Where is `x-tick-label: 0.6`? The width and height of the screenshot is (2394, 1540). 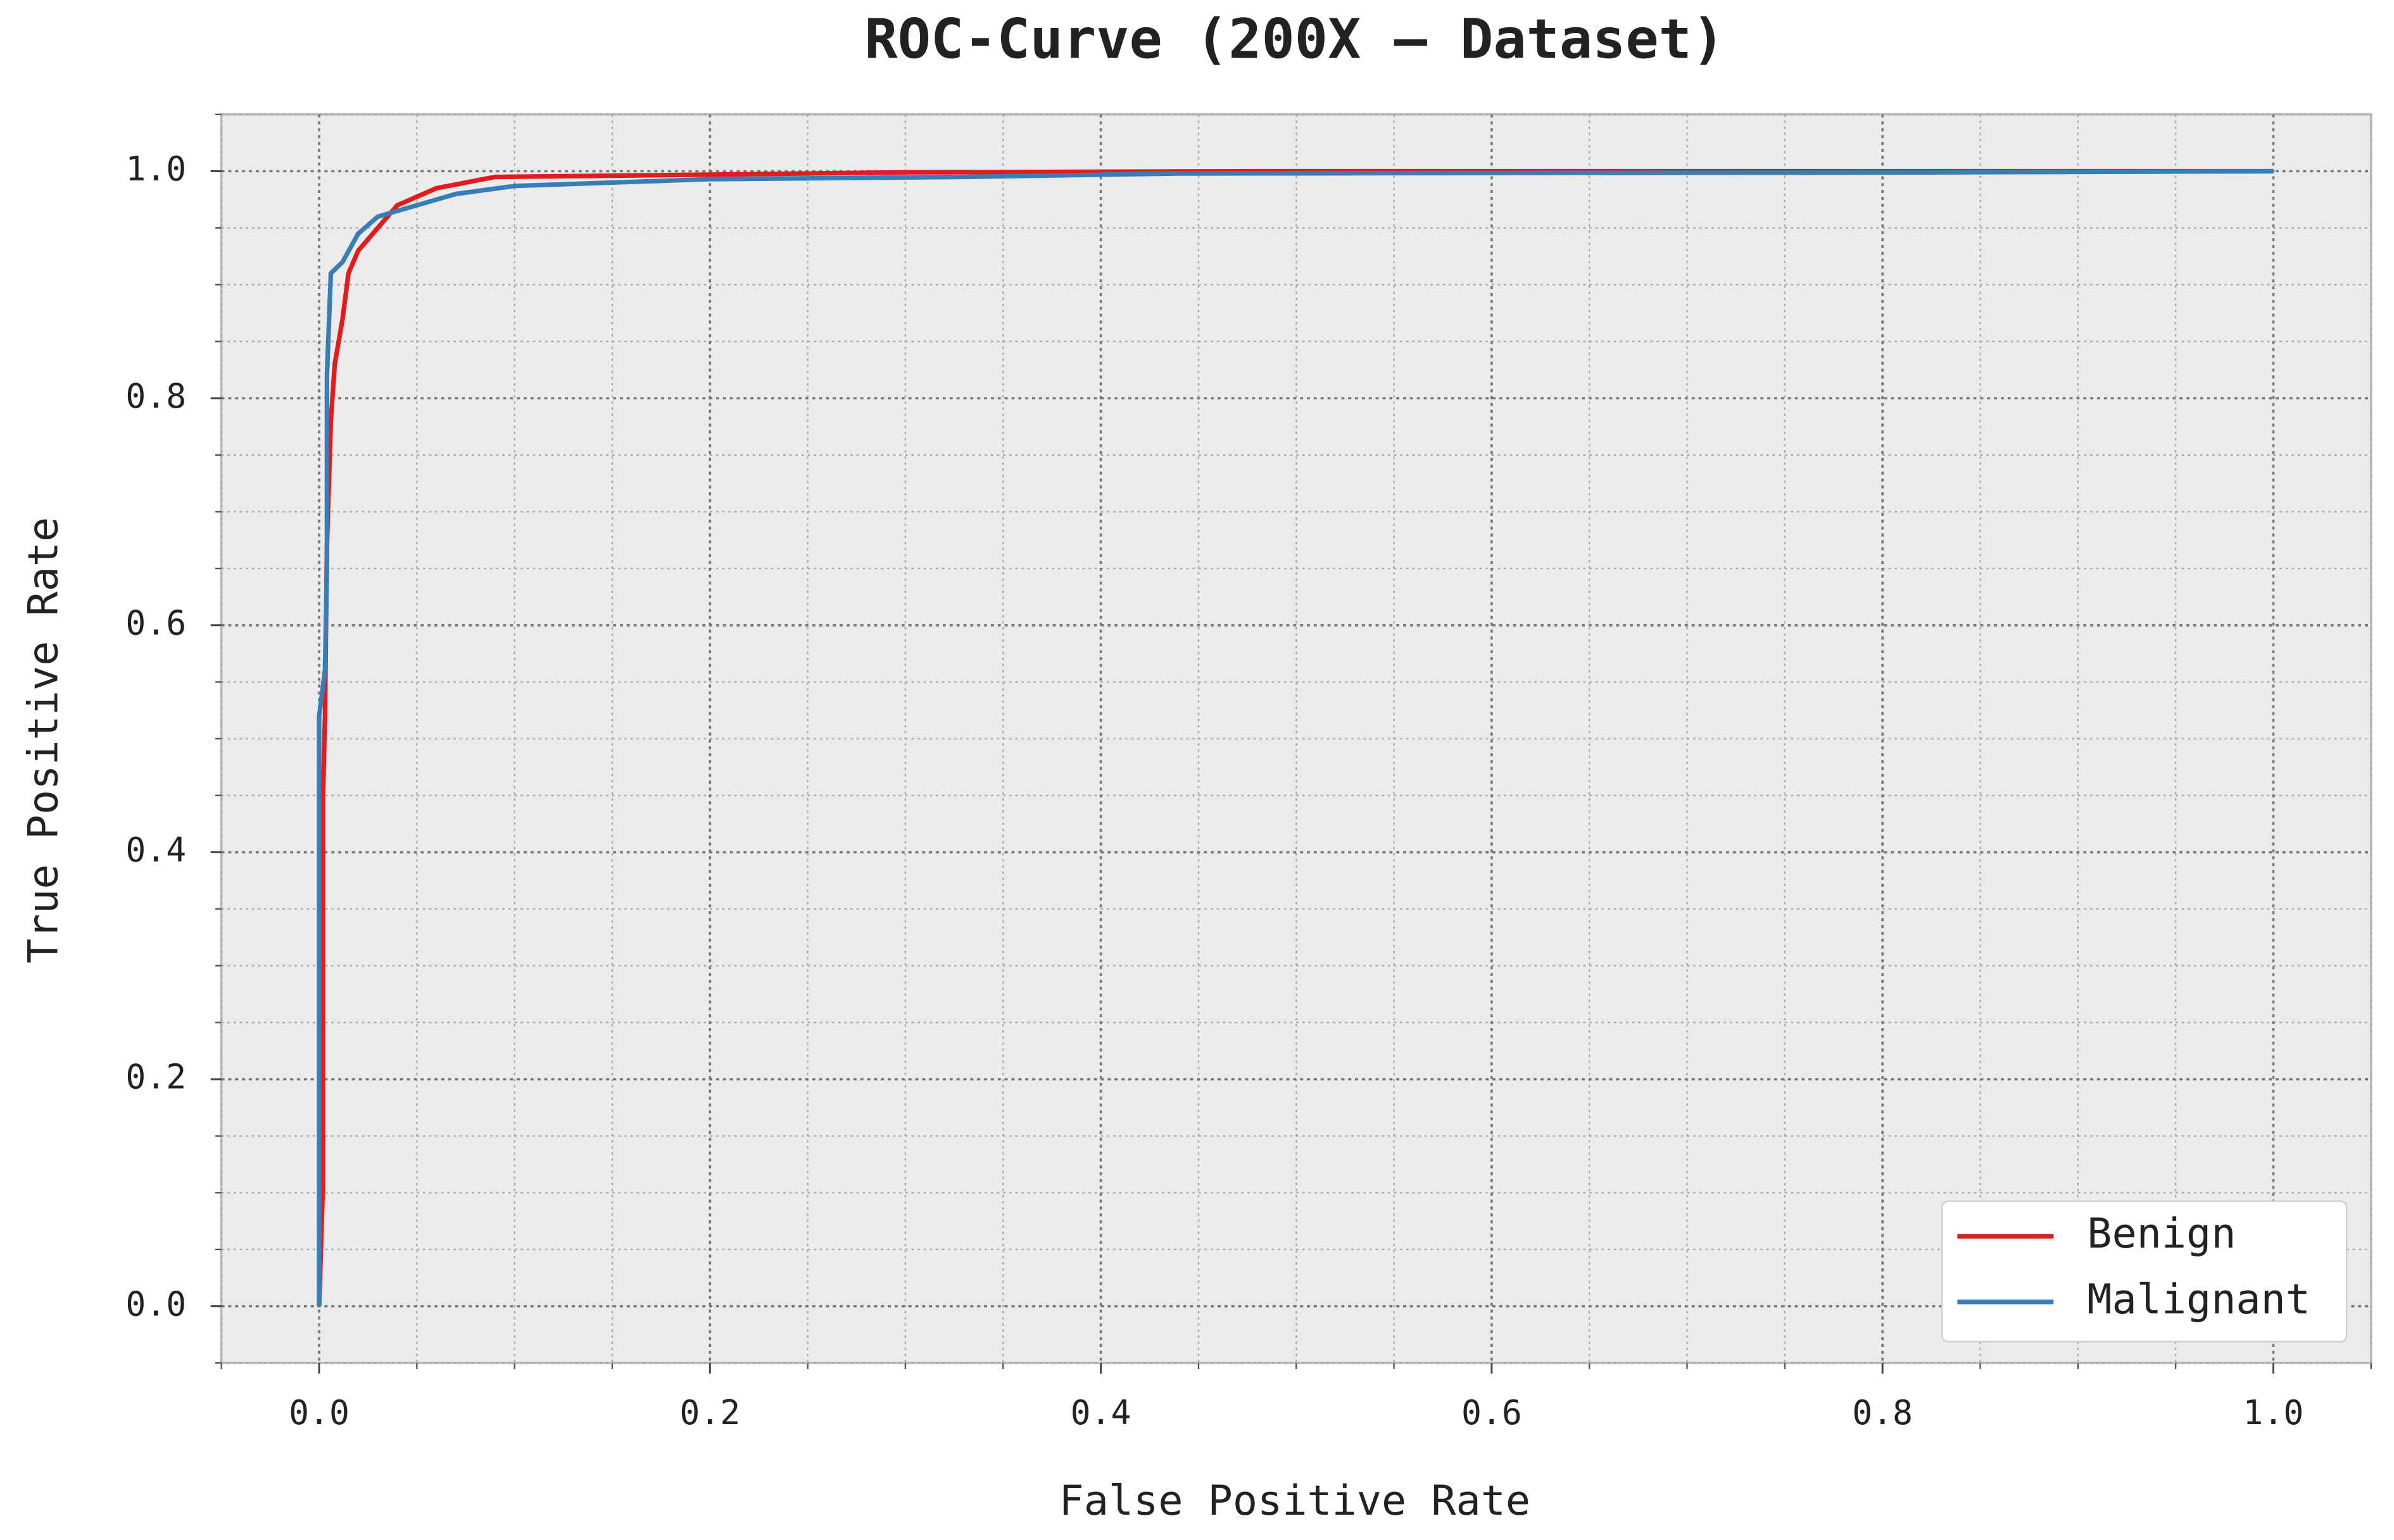 x-tick-label: 0.6 is located at coordinates (1491, 1412).